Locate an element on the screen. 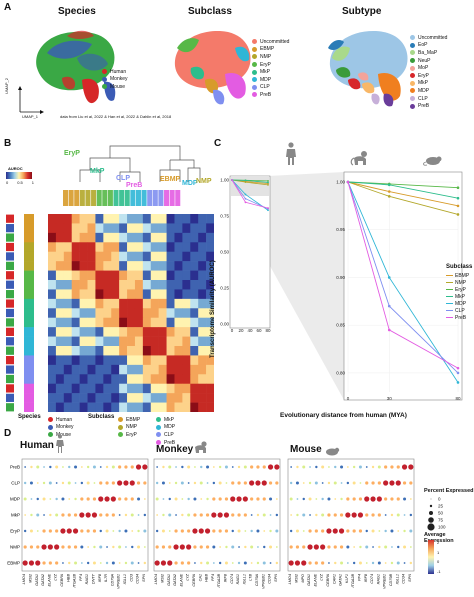  size-legend-dot is located at coordinates (431, 506).